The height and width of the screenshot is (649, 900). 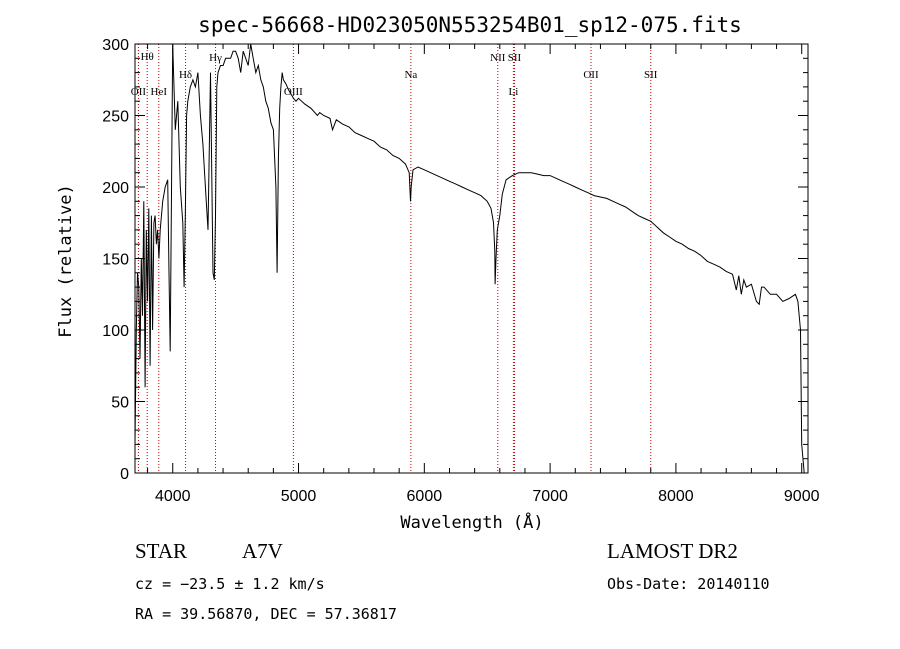 I want to click on spectral-line-label: Hθ, so click(x=147, y=57).